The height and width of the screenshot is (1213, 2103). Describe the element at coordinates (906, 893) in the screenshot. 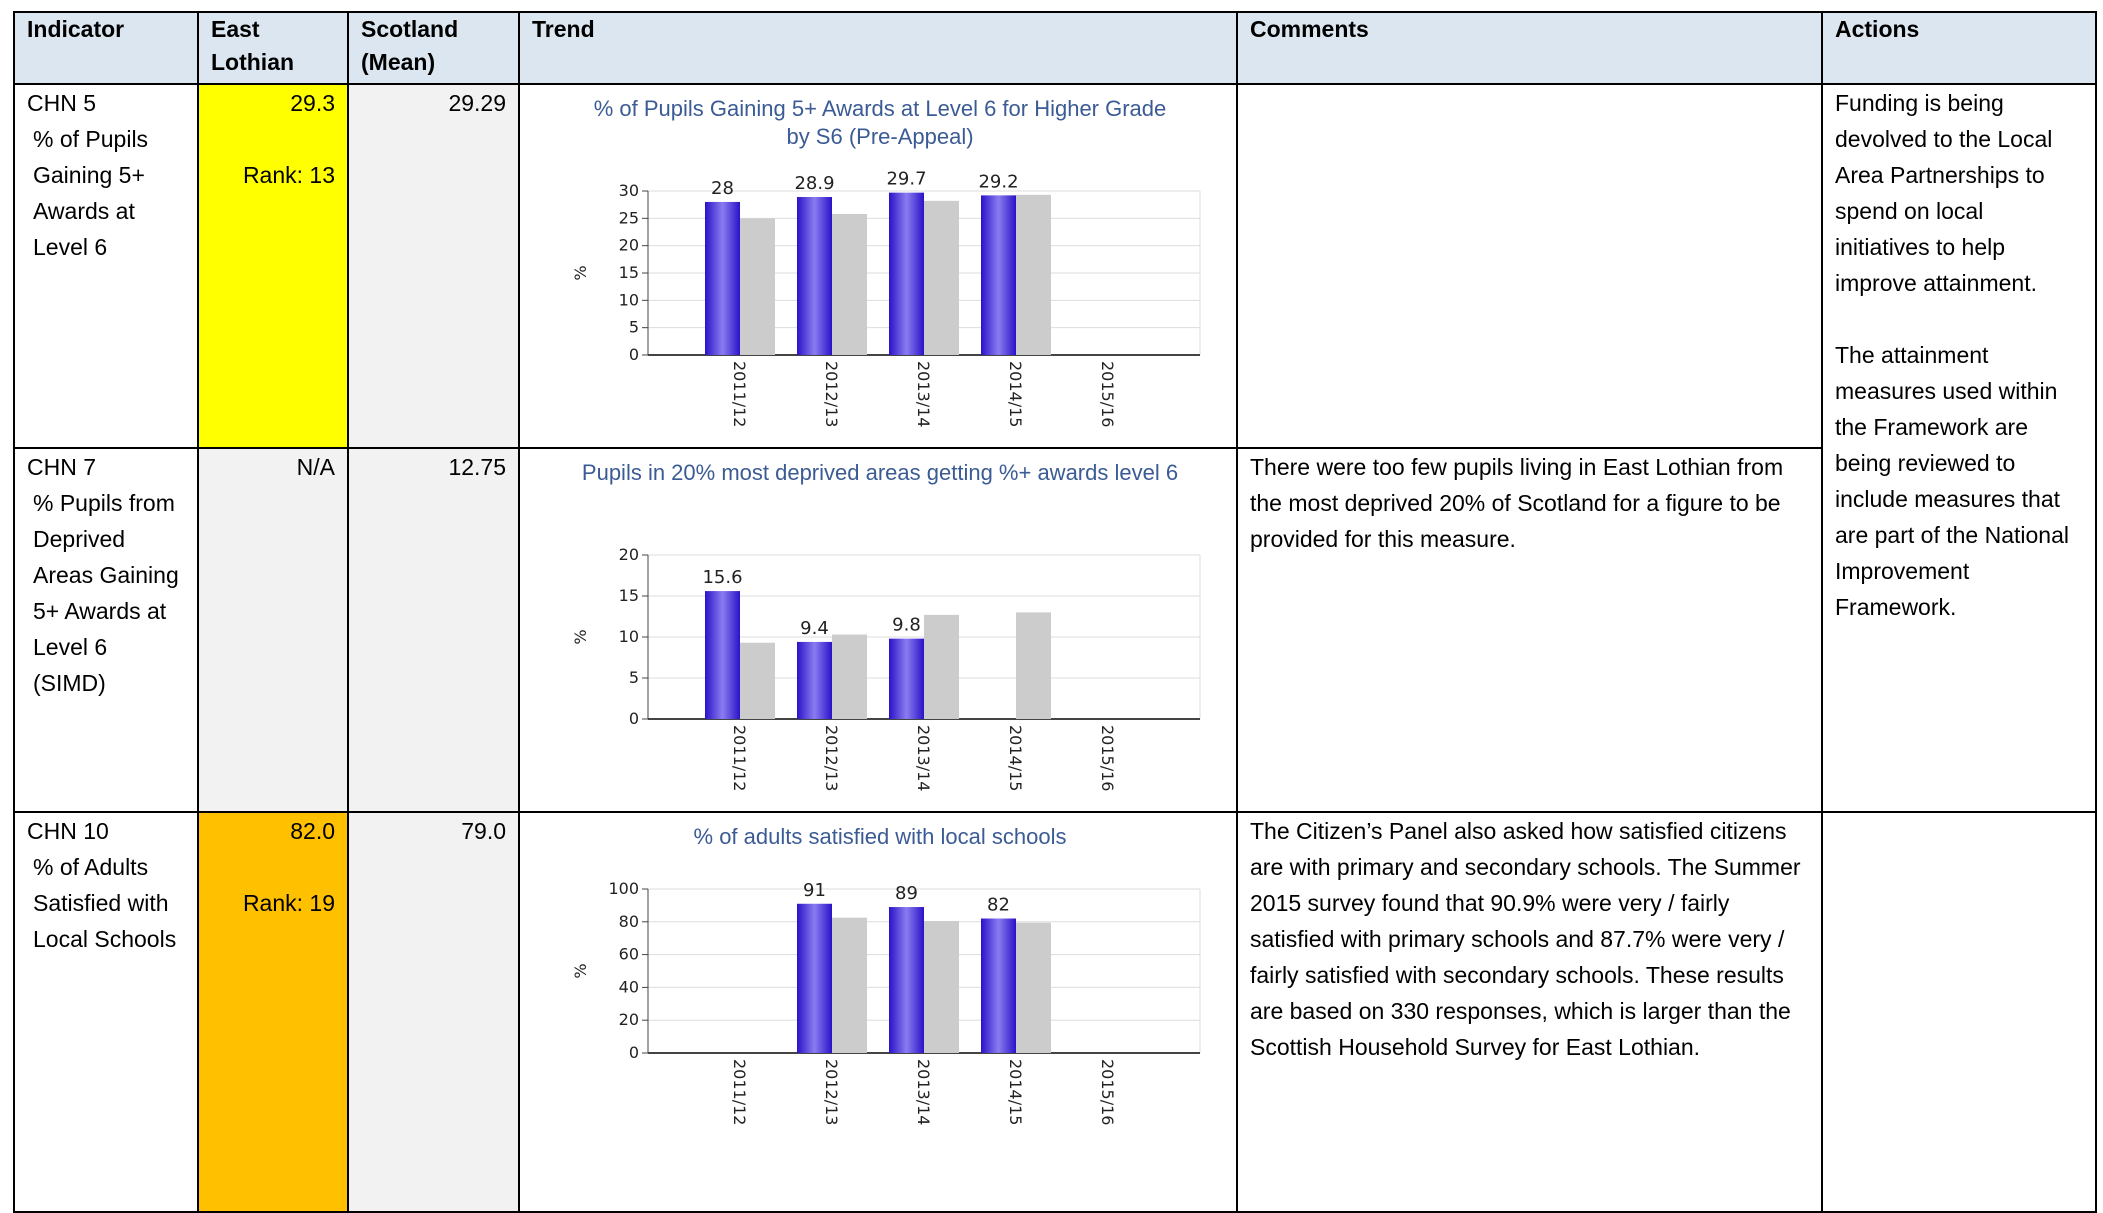

I see `data-label: 89` at that location.